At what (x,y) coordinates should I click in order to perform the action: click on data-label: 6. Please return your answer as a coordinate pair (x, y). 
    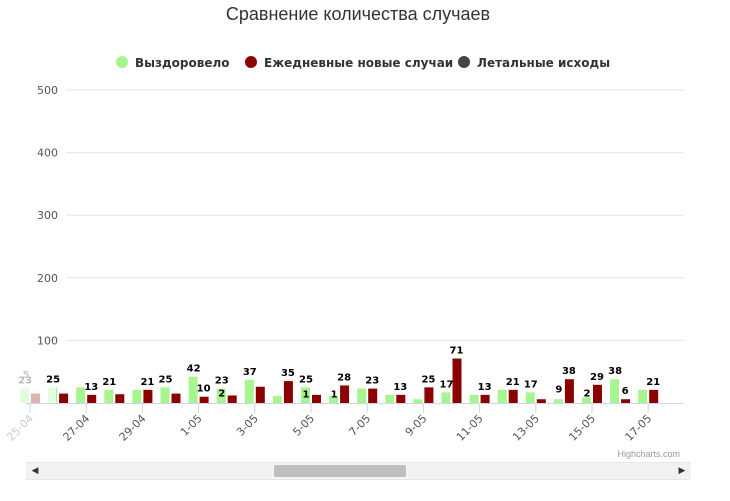
    Looking at the image, I should click on (625, 391).